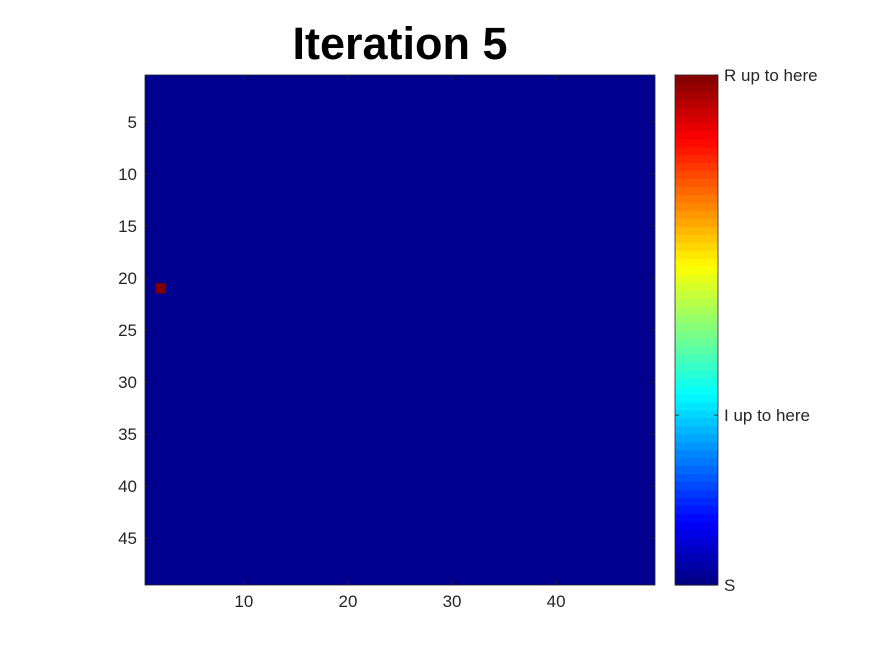 The height and width of the screenshot is (656, 875). What do you see at coordinates (771, 75) in the screenshot?
I see `colorbar-tick-label: R up to here` at bounding box center [771, 75].